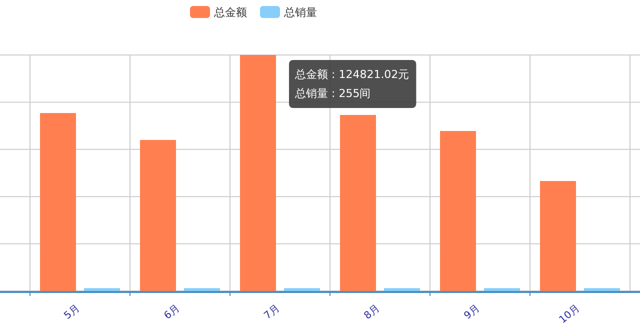 The height and width of the screenshot is (326, 640). I want to click on x-tick-label: 5月, so click(72, 312).